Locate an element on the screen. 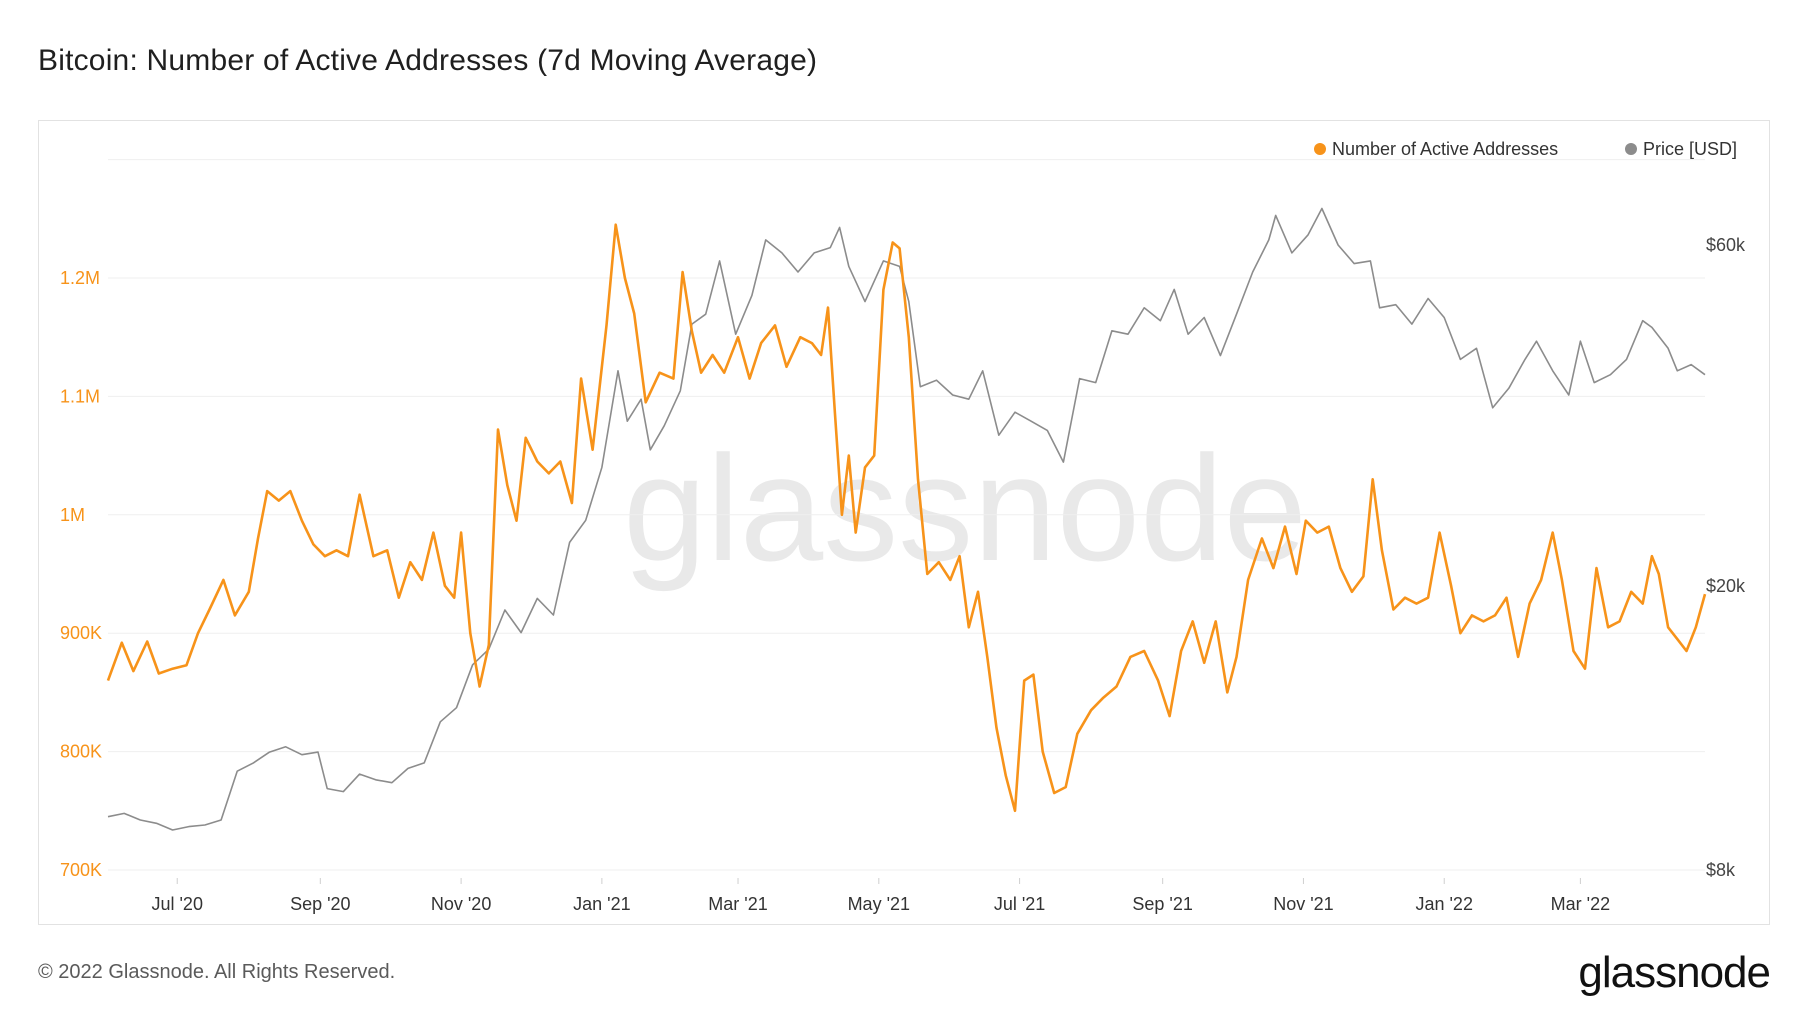  right-axis-ticks: $8k $20k $60k is located at coordinates (1726, 557).